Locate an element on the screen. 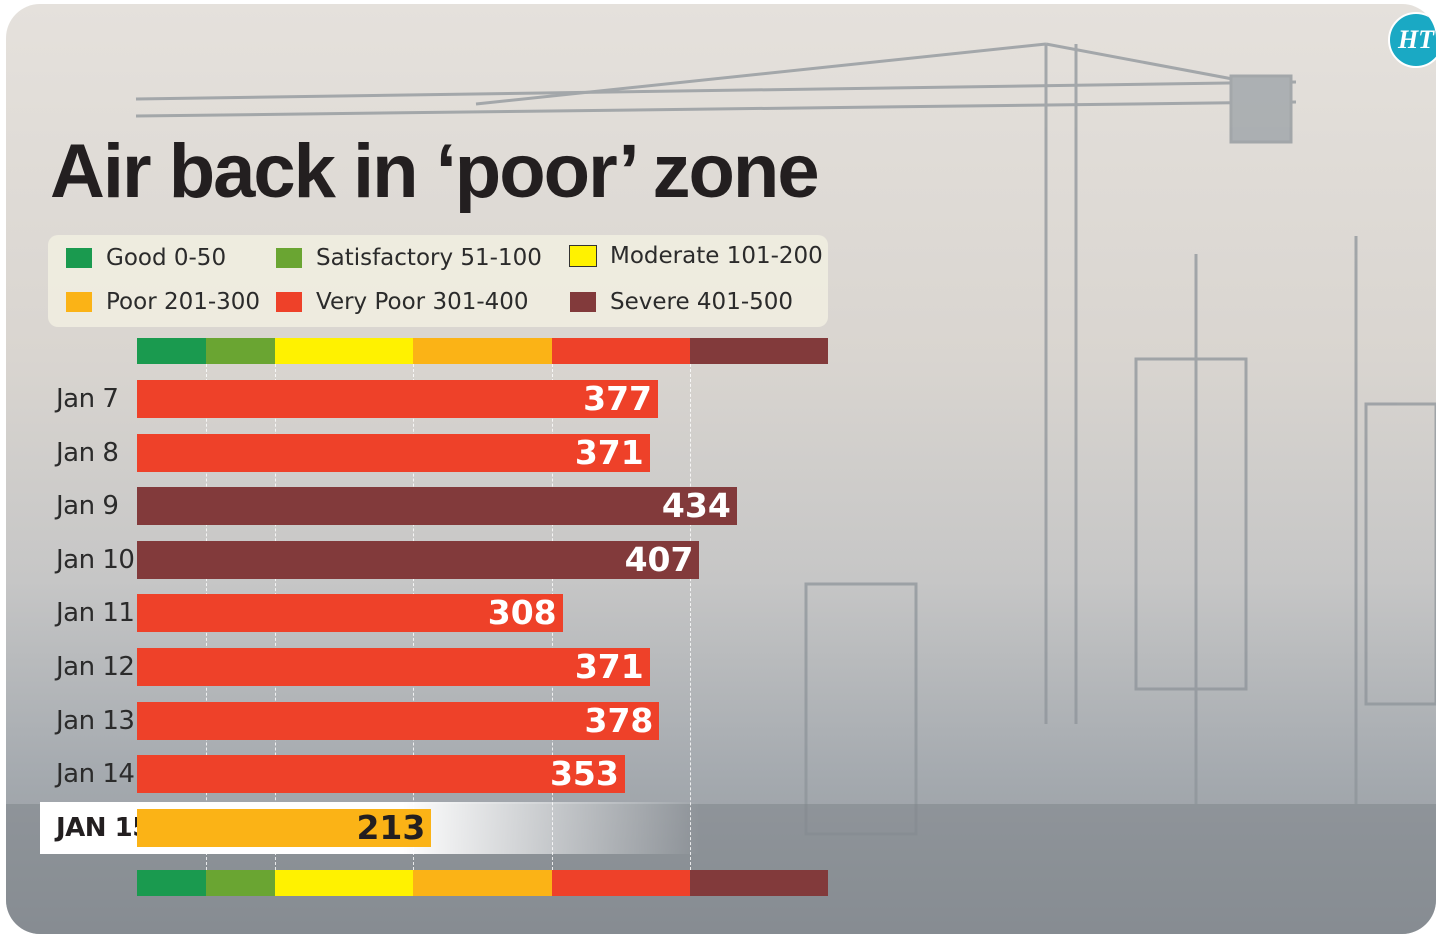 Image resolution: width=1442 pixels, height=938 pixels. bar-category-label: Jan 8 is located at coordinates (87, 452).